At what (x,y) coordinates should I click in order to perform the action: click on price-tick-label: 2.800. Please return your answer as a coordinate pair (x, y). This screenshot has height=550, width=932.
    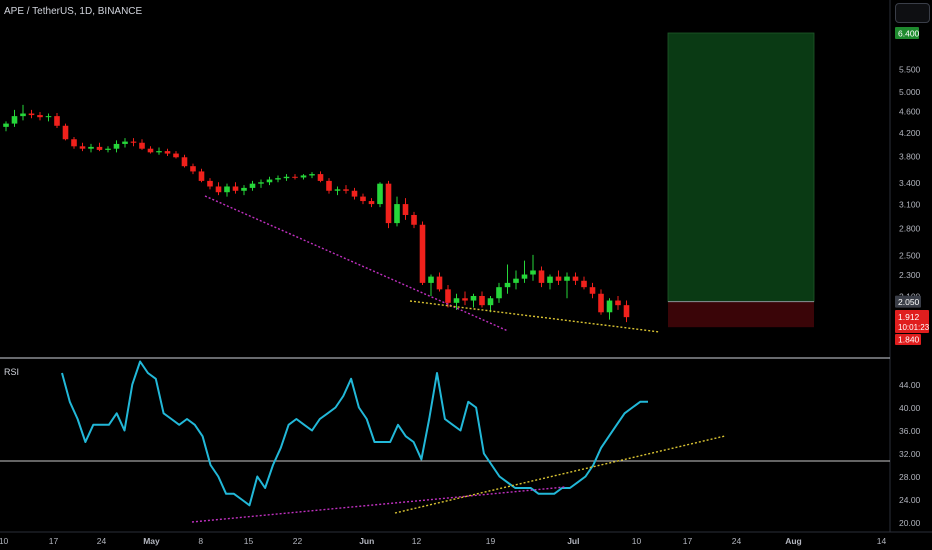
    Looking at the image, I should click on (910, 229).